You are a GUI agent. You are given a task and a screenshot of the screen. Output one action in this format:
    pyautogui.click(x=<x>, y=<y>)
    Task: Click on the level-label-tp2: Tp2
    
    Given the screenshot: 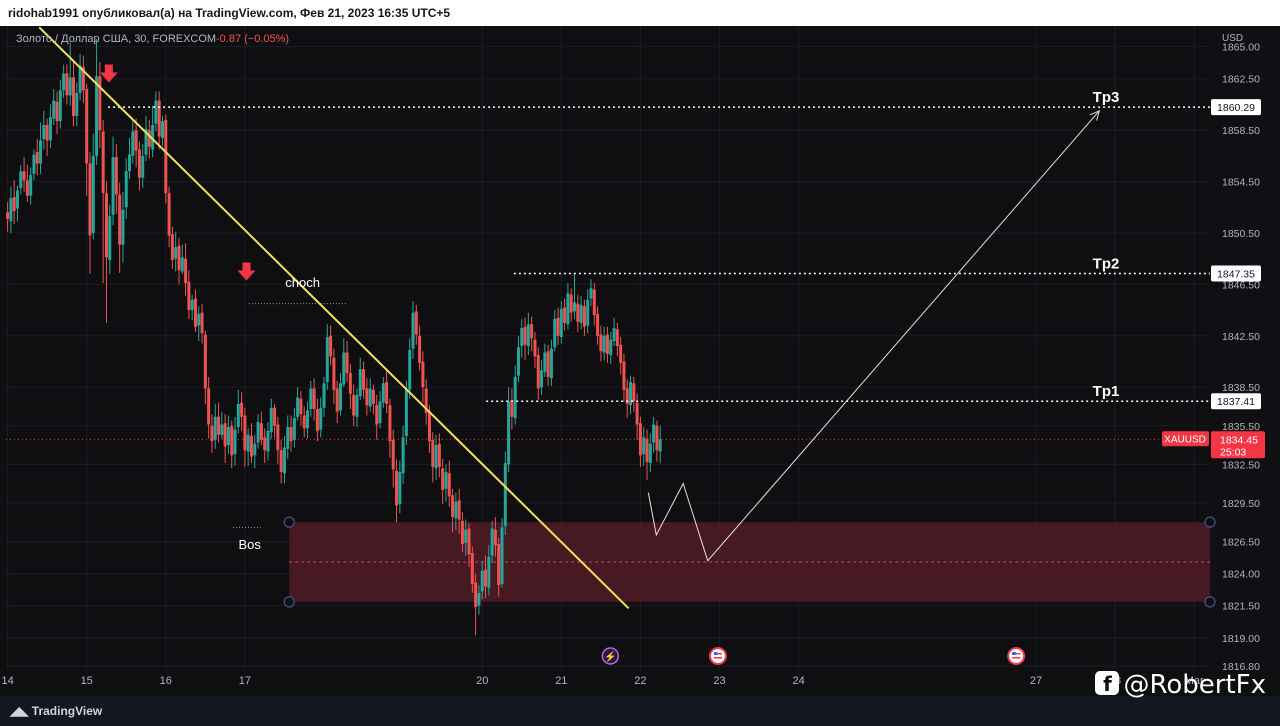 What is the action you would take?
    pyautogui.click(x=1106, y=263)
    